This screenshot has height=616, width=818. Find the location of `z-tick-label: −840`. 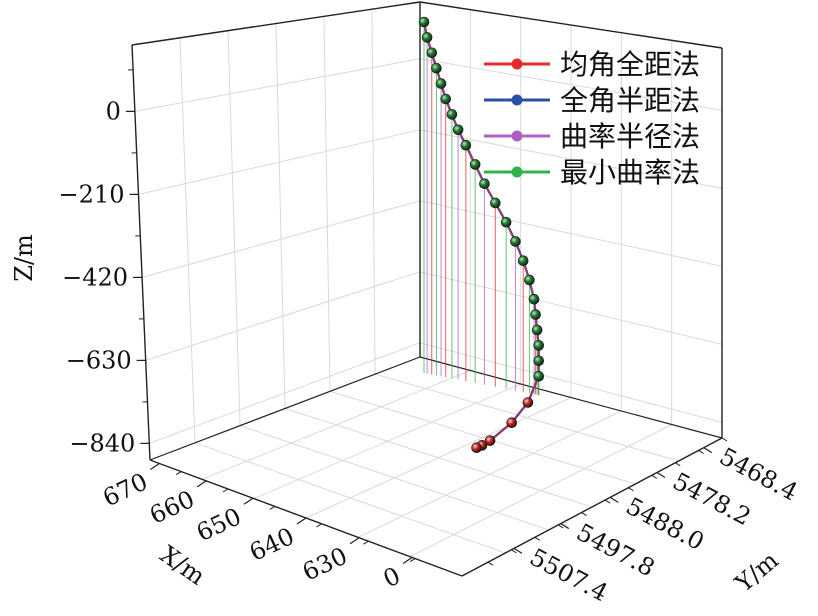

z-tick-label: −840 is located at coordinates (102, 443).